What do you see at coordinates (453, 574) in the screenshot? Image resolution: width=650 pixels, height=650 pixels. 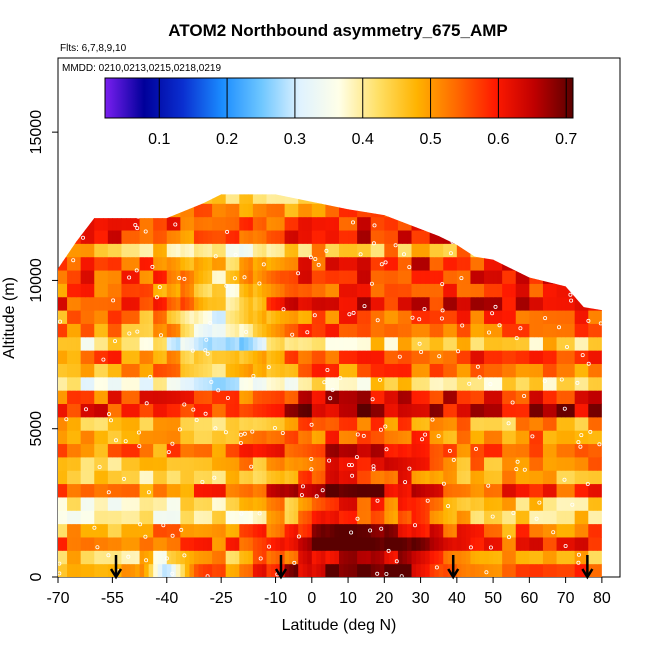 I see `flight-start-arrow-head` at bounding box center [453, 574].